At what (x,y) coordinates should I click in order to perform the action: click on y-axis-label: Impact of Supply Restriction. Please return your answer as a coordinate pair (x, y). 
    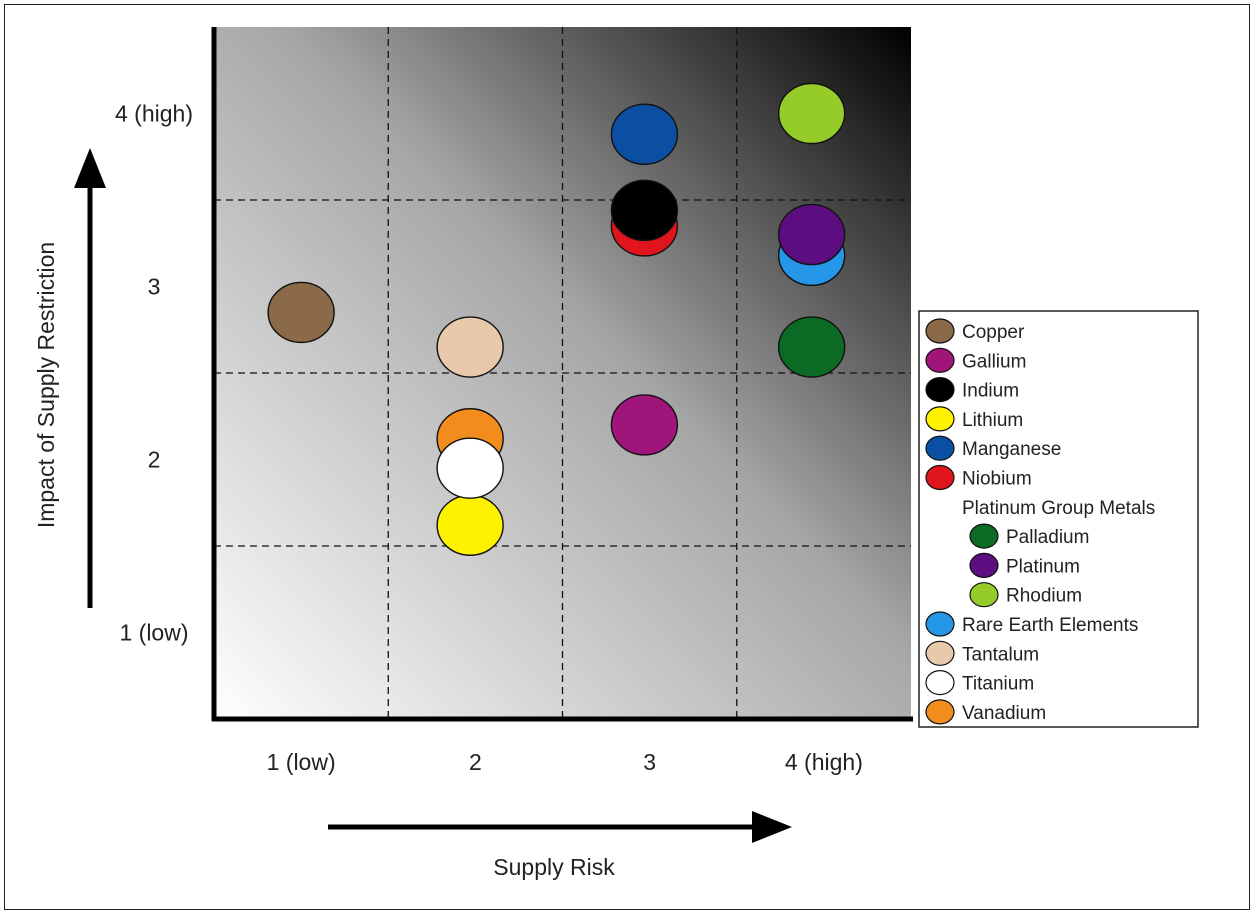
    Looking at the image, I should click on (46, 385).